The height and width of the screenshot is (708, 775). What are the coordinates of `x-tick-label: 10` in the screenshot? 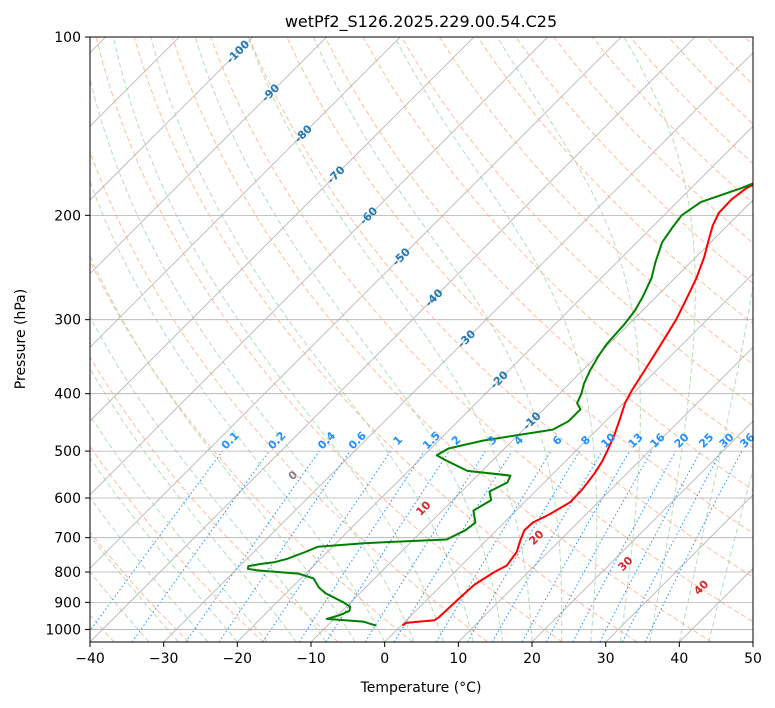 It's located at (458, 659).